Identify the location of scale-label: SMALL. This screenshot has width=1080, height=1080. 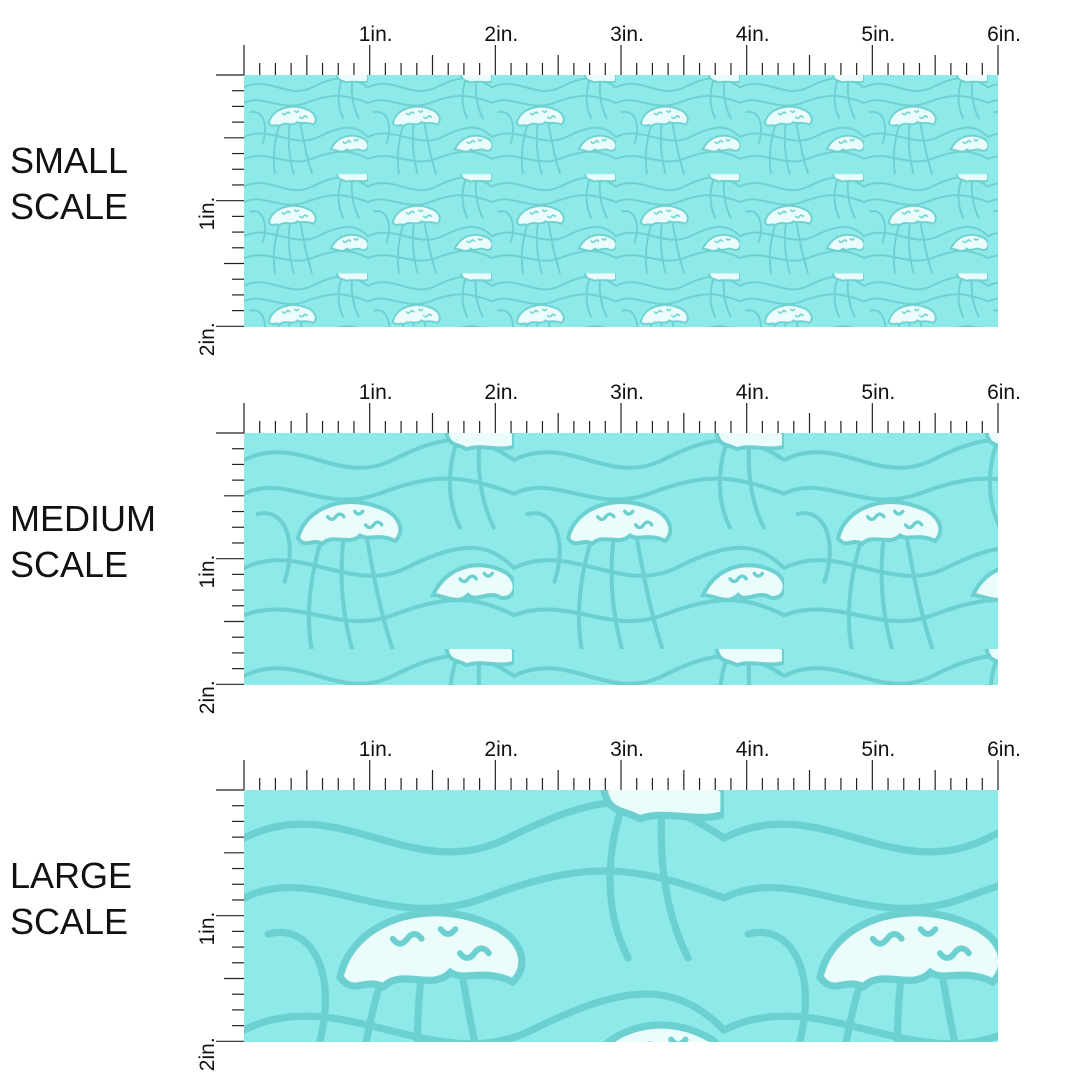
(69, 160).